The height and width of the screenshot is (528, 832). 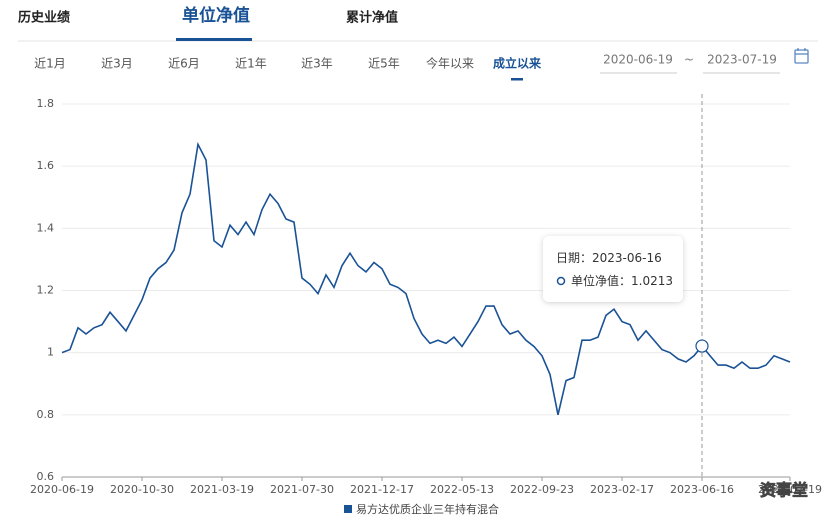 What do you see at coordinates (652, 281) in the screenshot?
I see `tooltip-value-number: 1.0213` at bounding box center [652, 281].